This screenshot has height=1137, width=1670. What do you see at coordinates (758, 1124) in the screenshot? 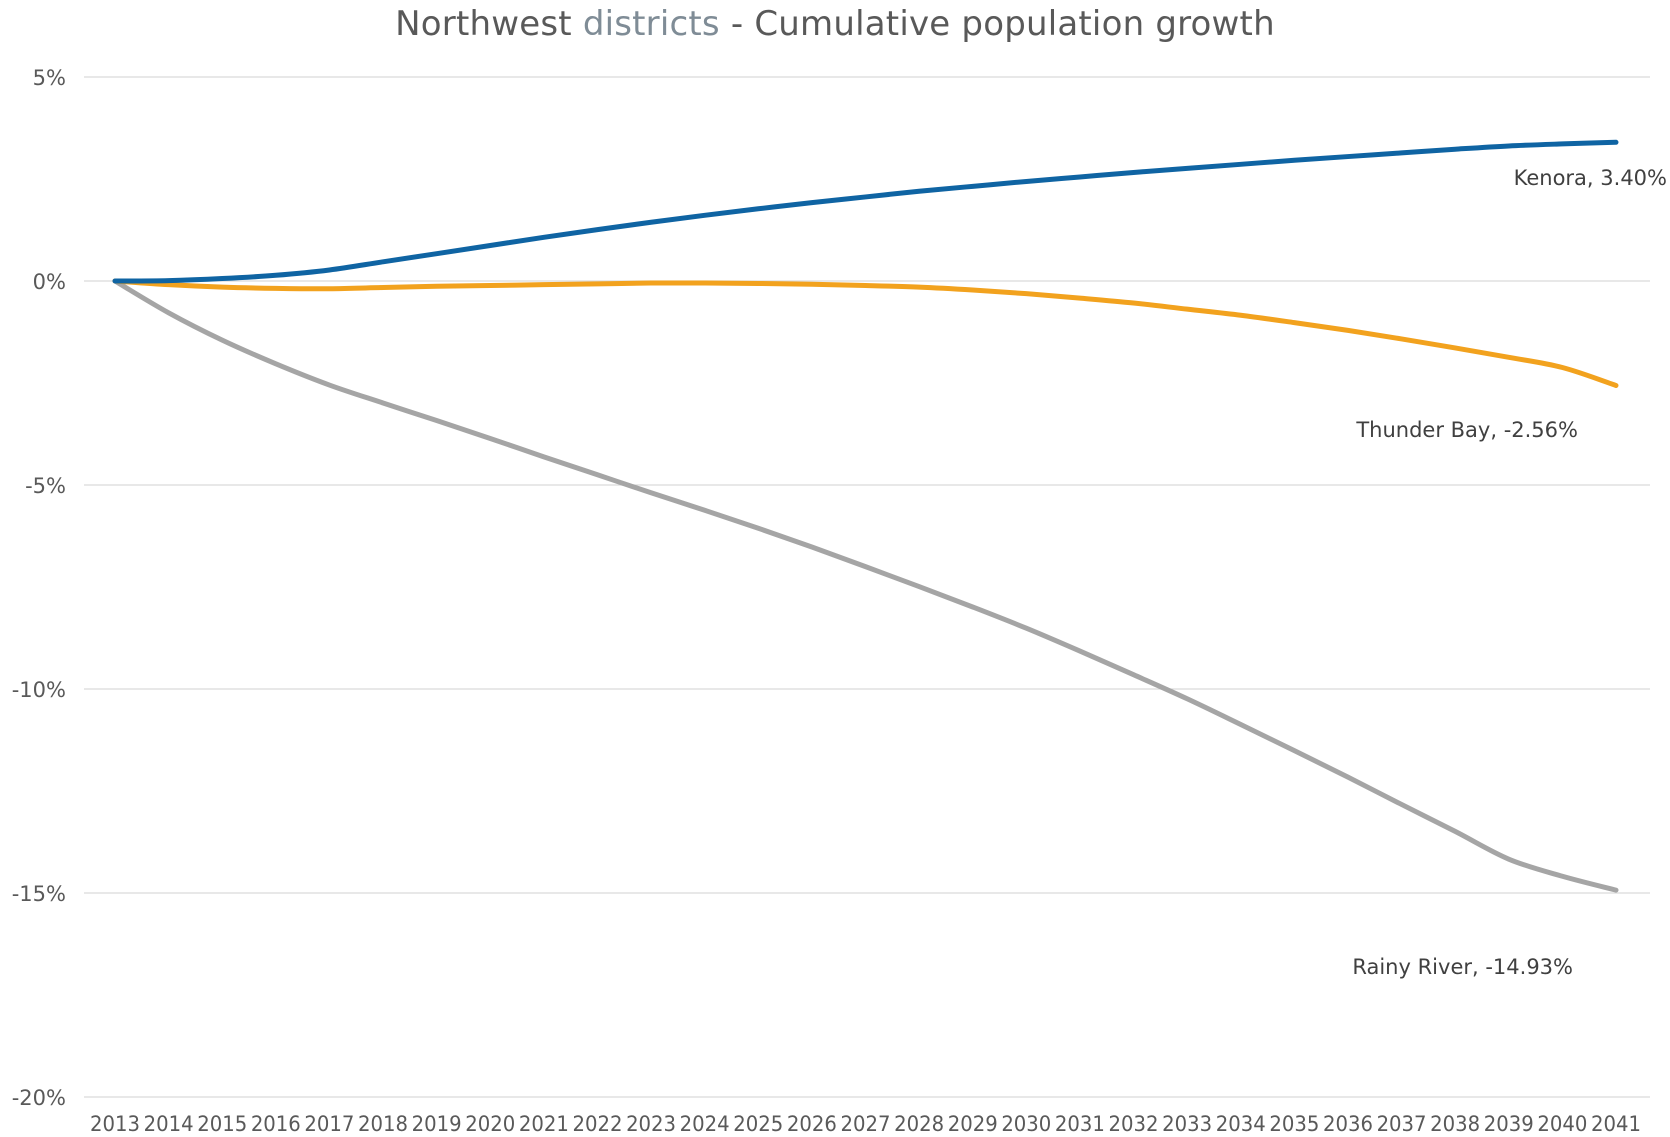
I see `x-tick-label: 2025` at bounding box center [758, 1124].